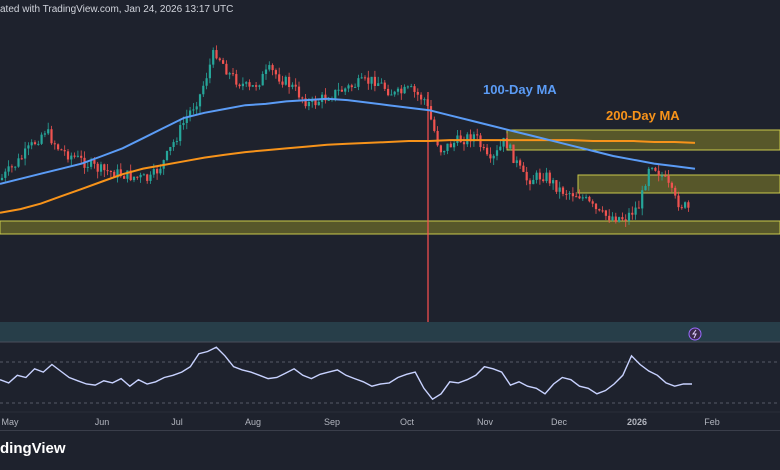 This screenshot has height=470, width=780. I want to click on x-tick-label: Feb, so click(712, 422).